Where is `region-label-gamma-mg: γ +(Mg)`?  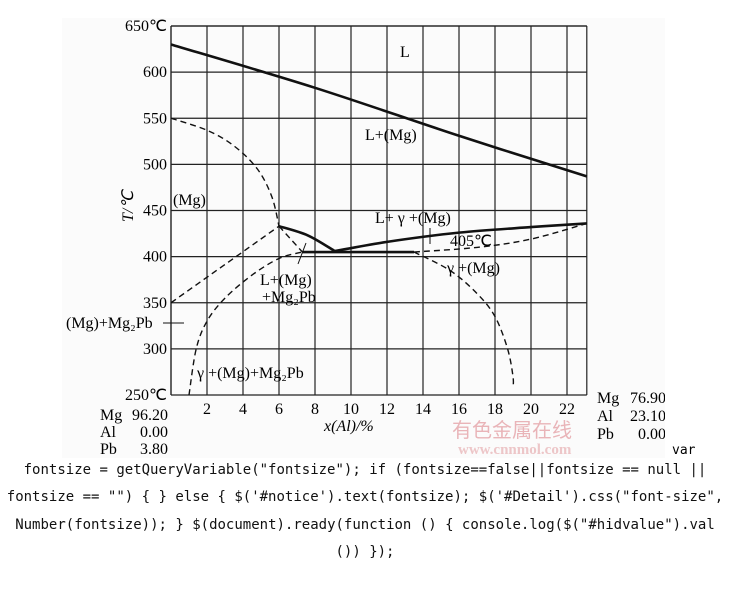
region-label-gamma-mg: γ +(Mg) is located at coordinates (473, 268).